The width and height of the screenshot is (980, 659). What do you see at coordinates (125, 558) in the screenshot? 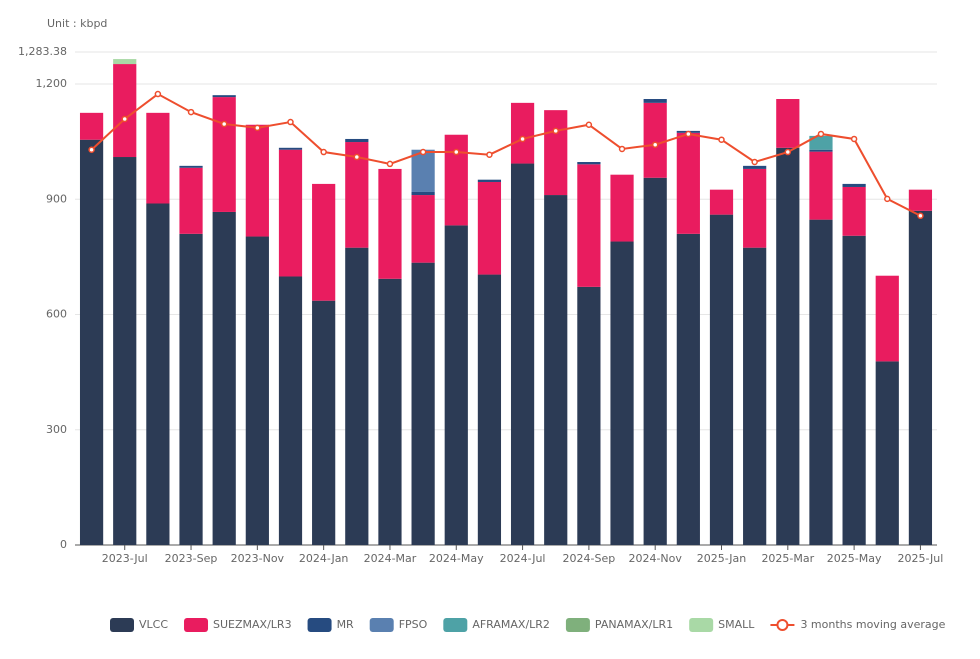
I see `x-tick-label: 2023-Jul` at bounding box center [125, 558].